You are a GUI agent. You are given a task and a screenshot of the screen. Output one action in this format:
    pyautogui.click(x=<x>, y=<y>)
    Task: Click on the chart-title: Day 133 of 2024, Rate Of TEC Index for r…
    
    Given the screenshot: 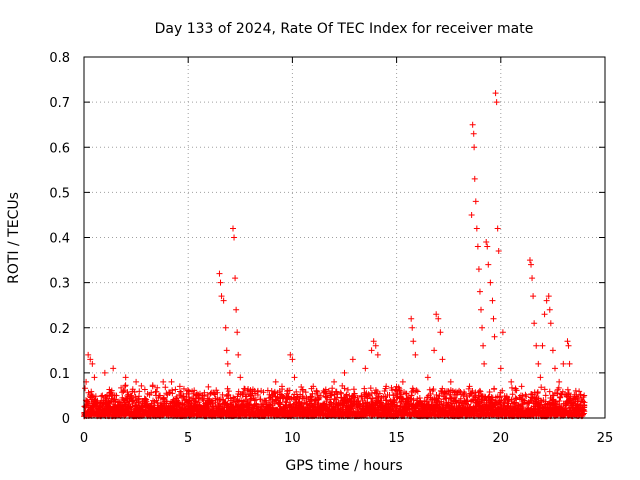 What is the action you would take?
    pyautogui.click(x=344, y=29)
    